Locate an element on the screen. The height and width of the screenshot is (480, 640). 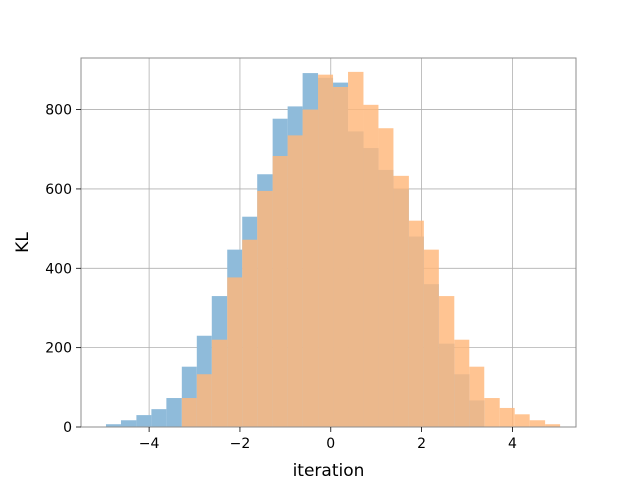
y-tick-label: 0 is located at coordinates (67, 428).